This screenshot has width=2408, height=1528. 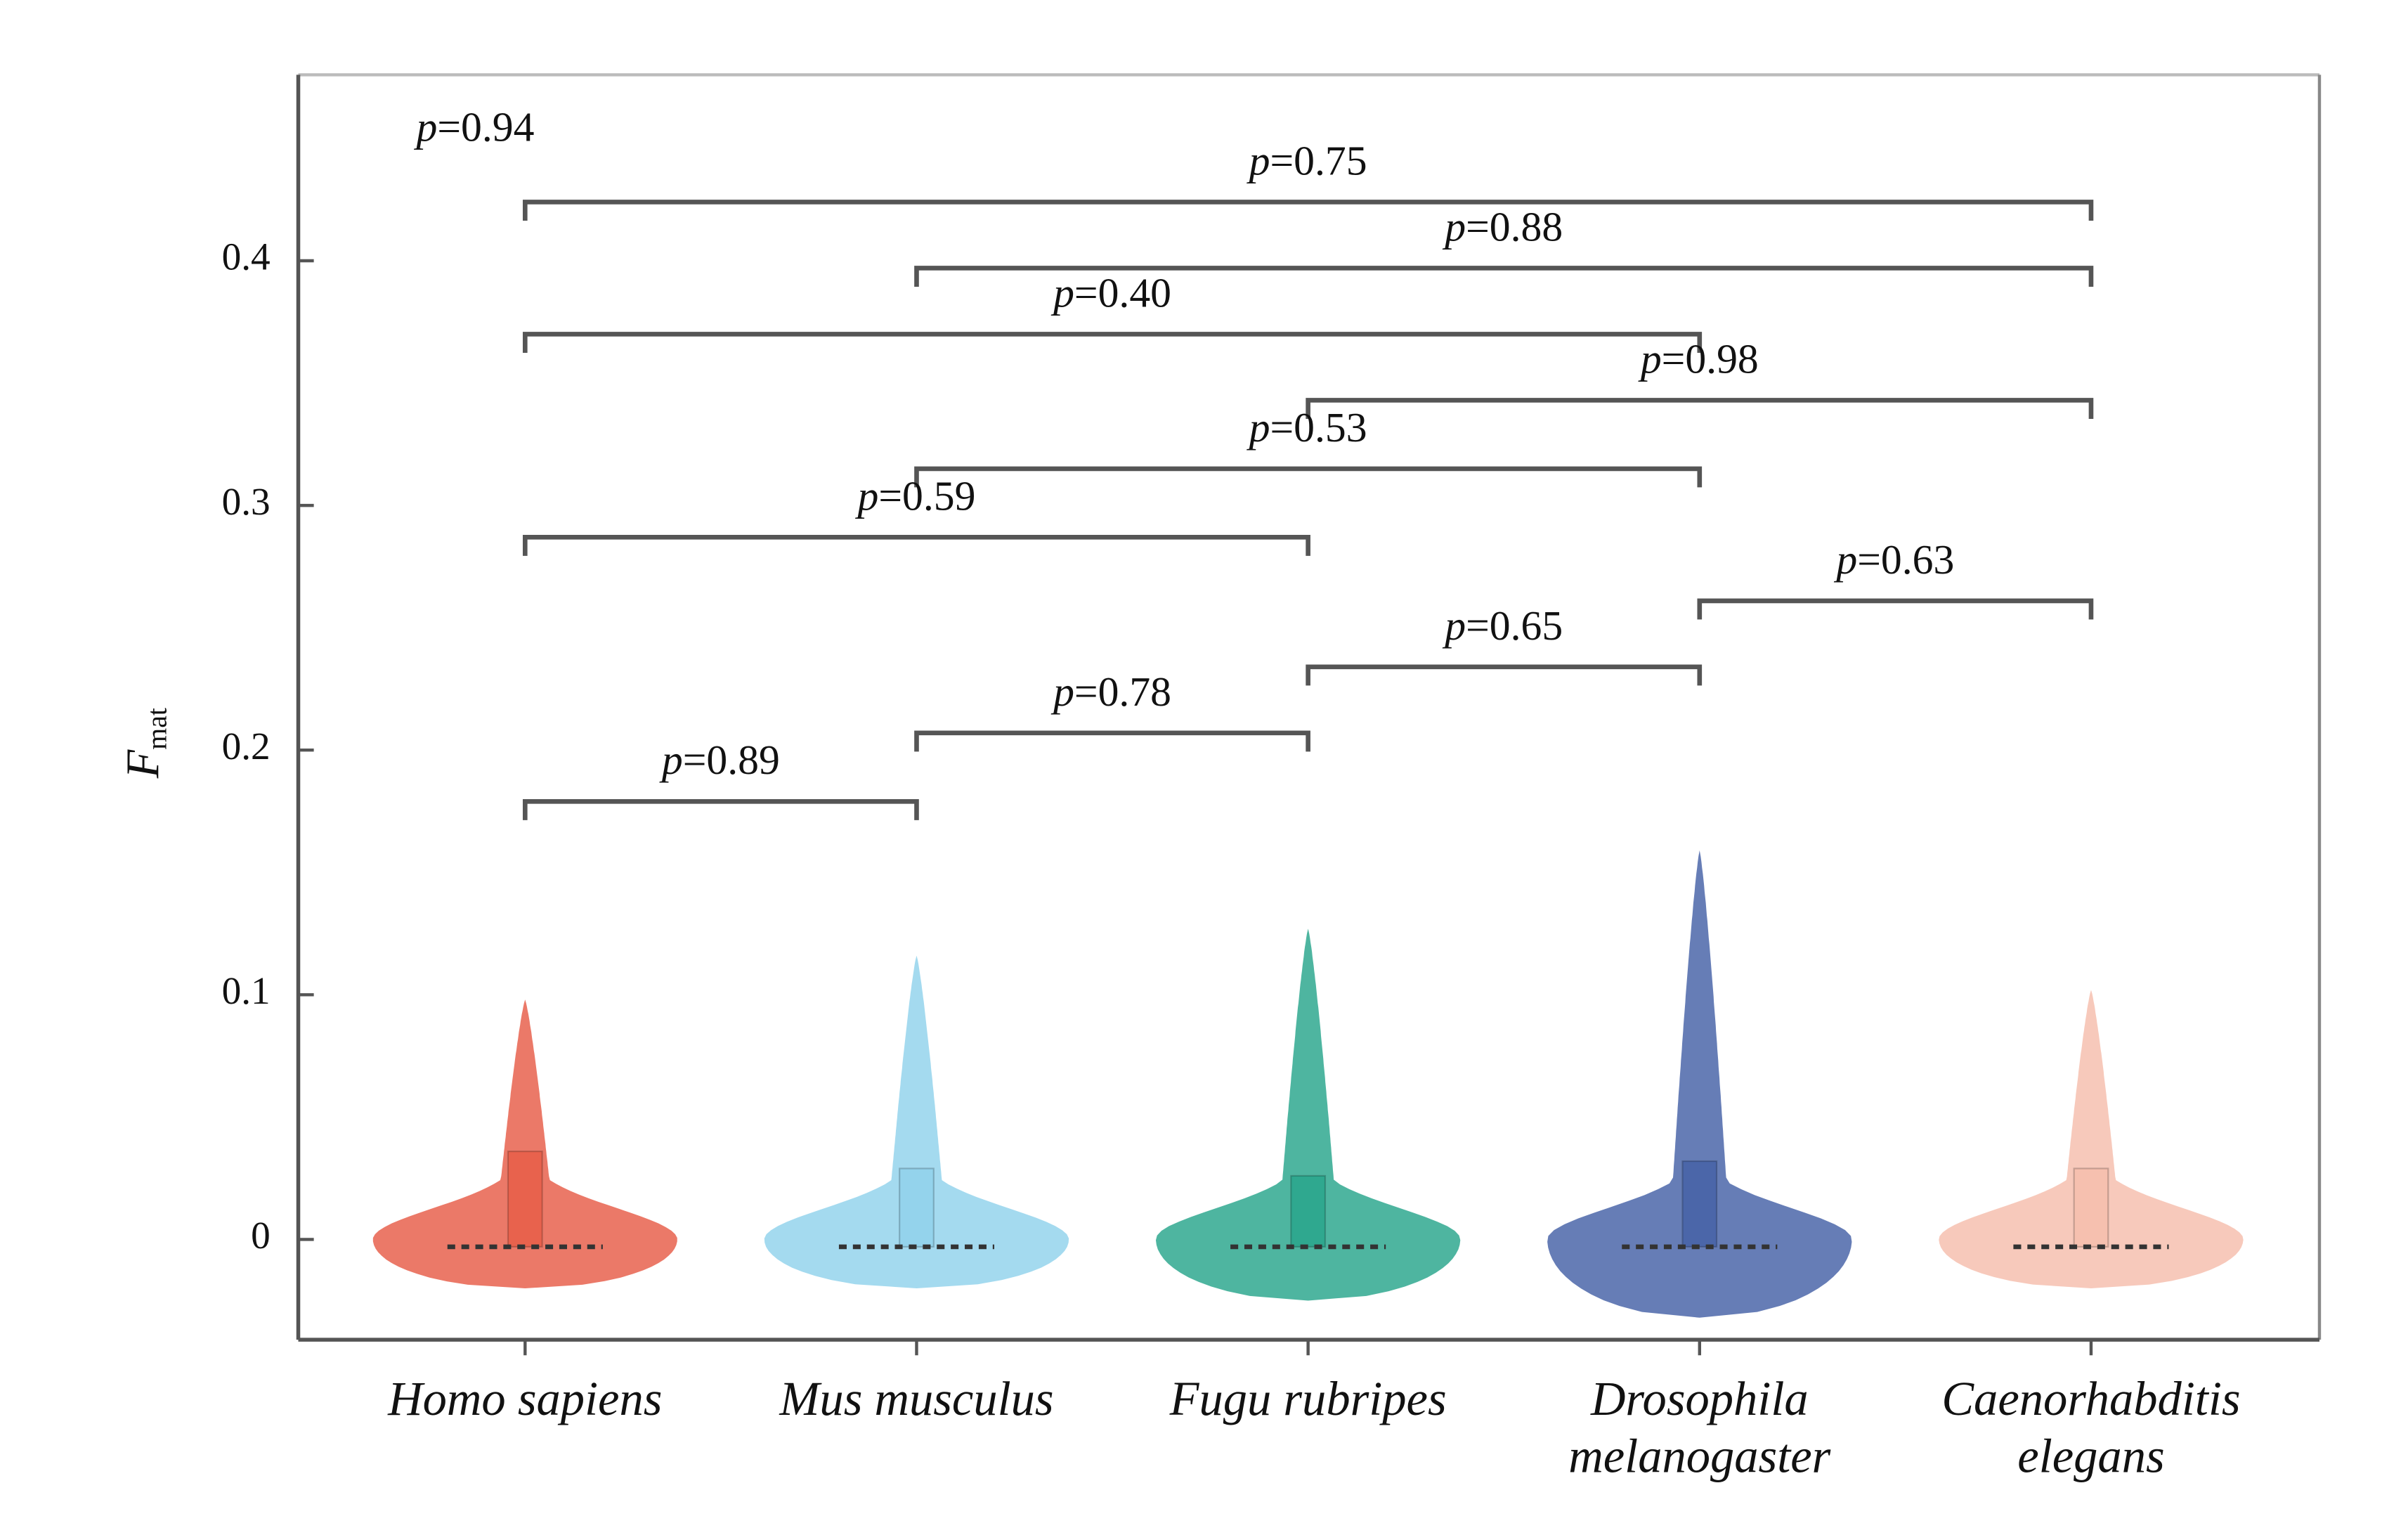 I want to click on y-tick-label: 0.3, so click(x=246, y=501).